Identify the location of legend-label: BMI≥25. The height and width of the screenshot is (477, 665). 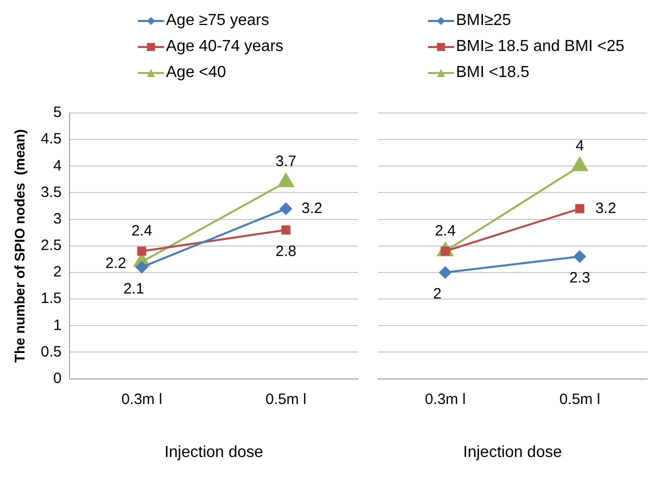
(484, 21).